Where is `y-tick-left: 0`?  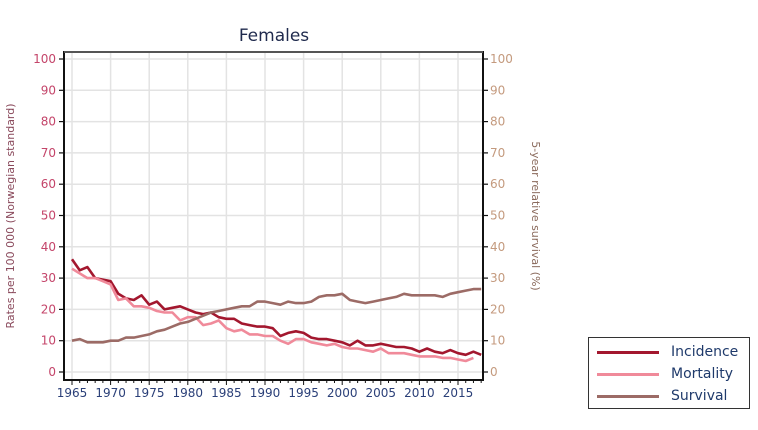
y-tick-left: 0 is located at coordinates (52, 372).